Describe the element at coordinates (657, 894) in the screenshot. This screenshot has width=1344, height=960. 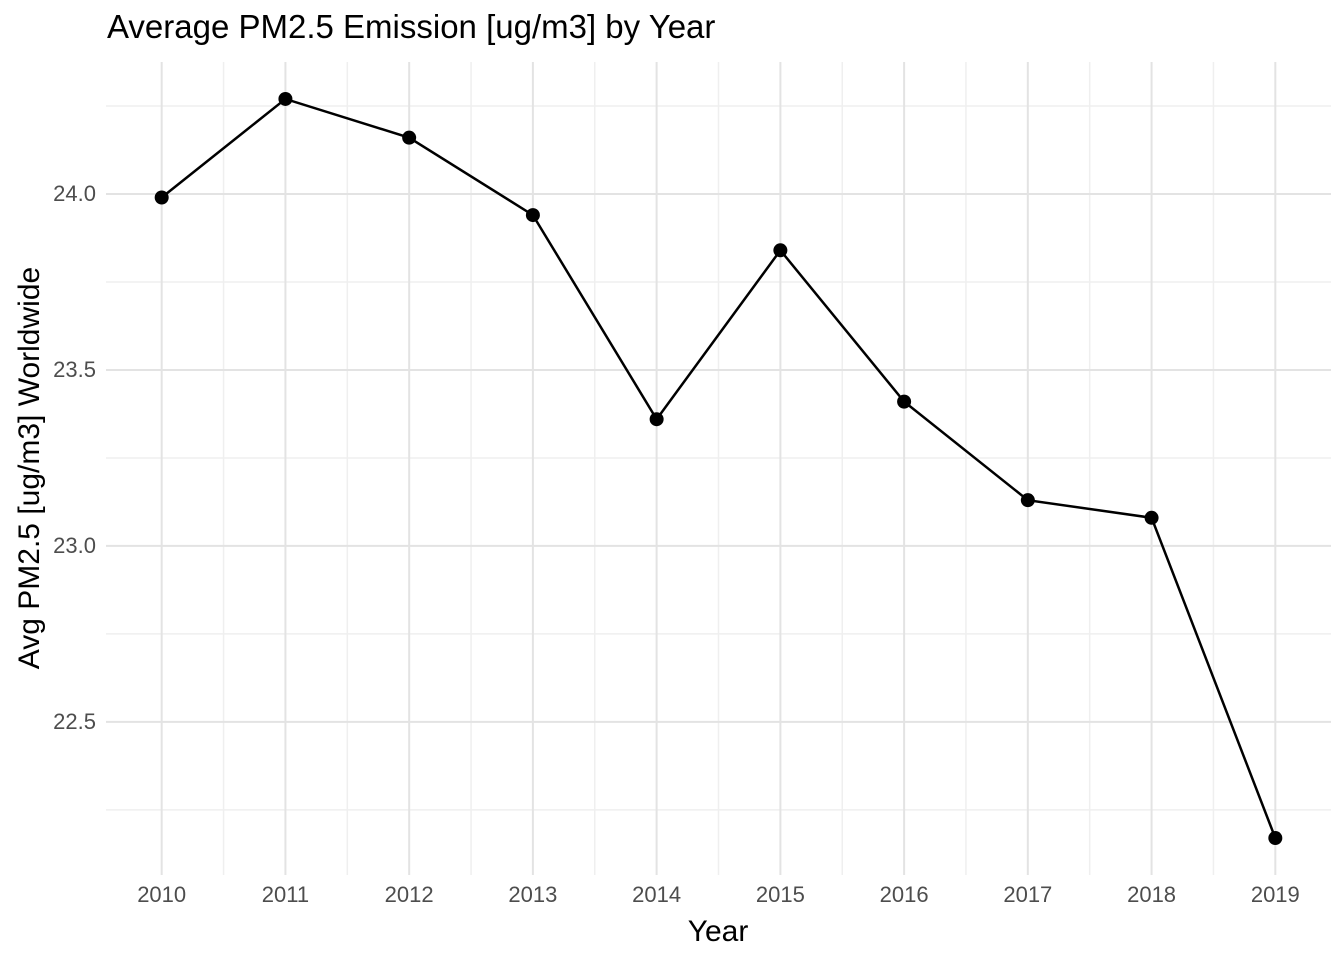
I see `x-tick-label: 2014` at that location.